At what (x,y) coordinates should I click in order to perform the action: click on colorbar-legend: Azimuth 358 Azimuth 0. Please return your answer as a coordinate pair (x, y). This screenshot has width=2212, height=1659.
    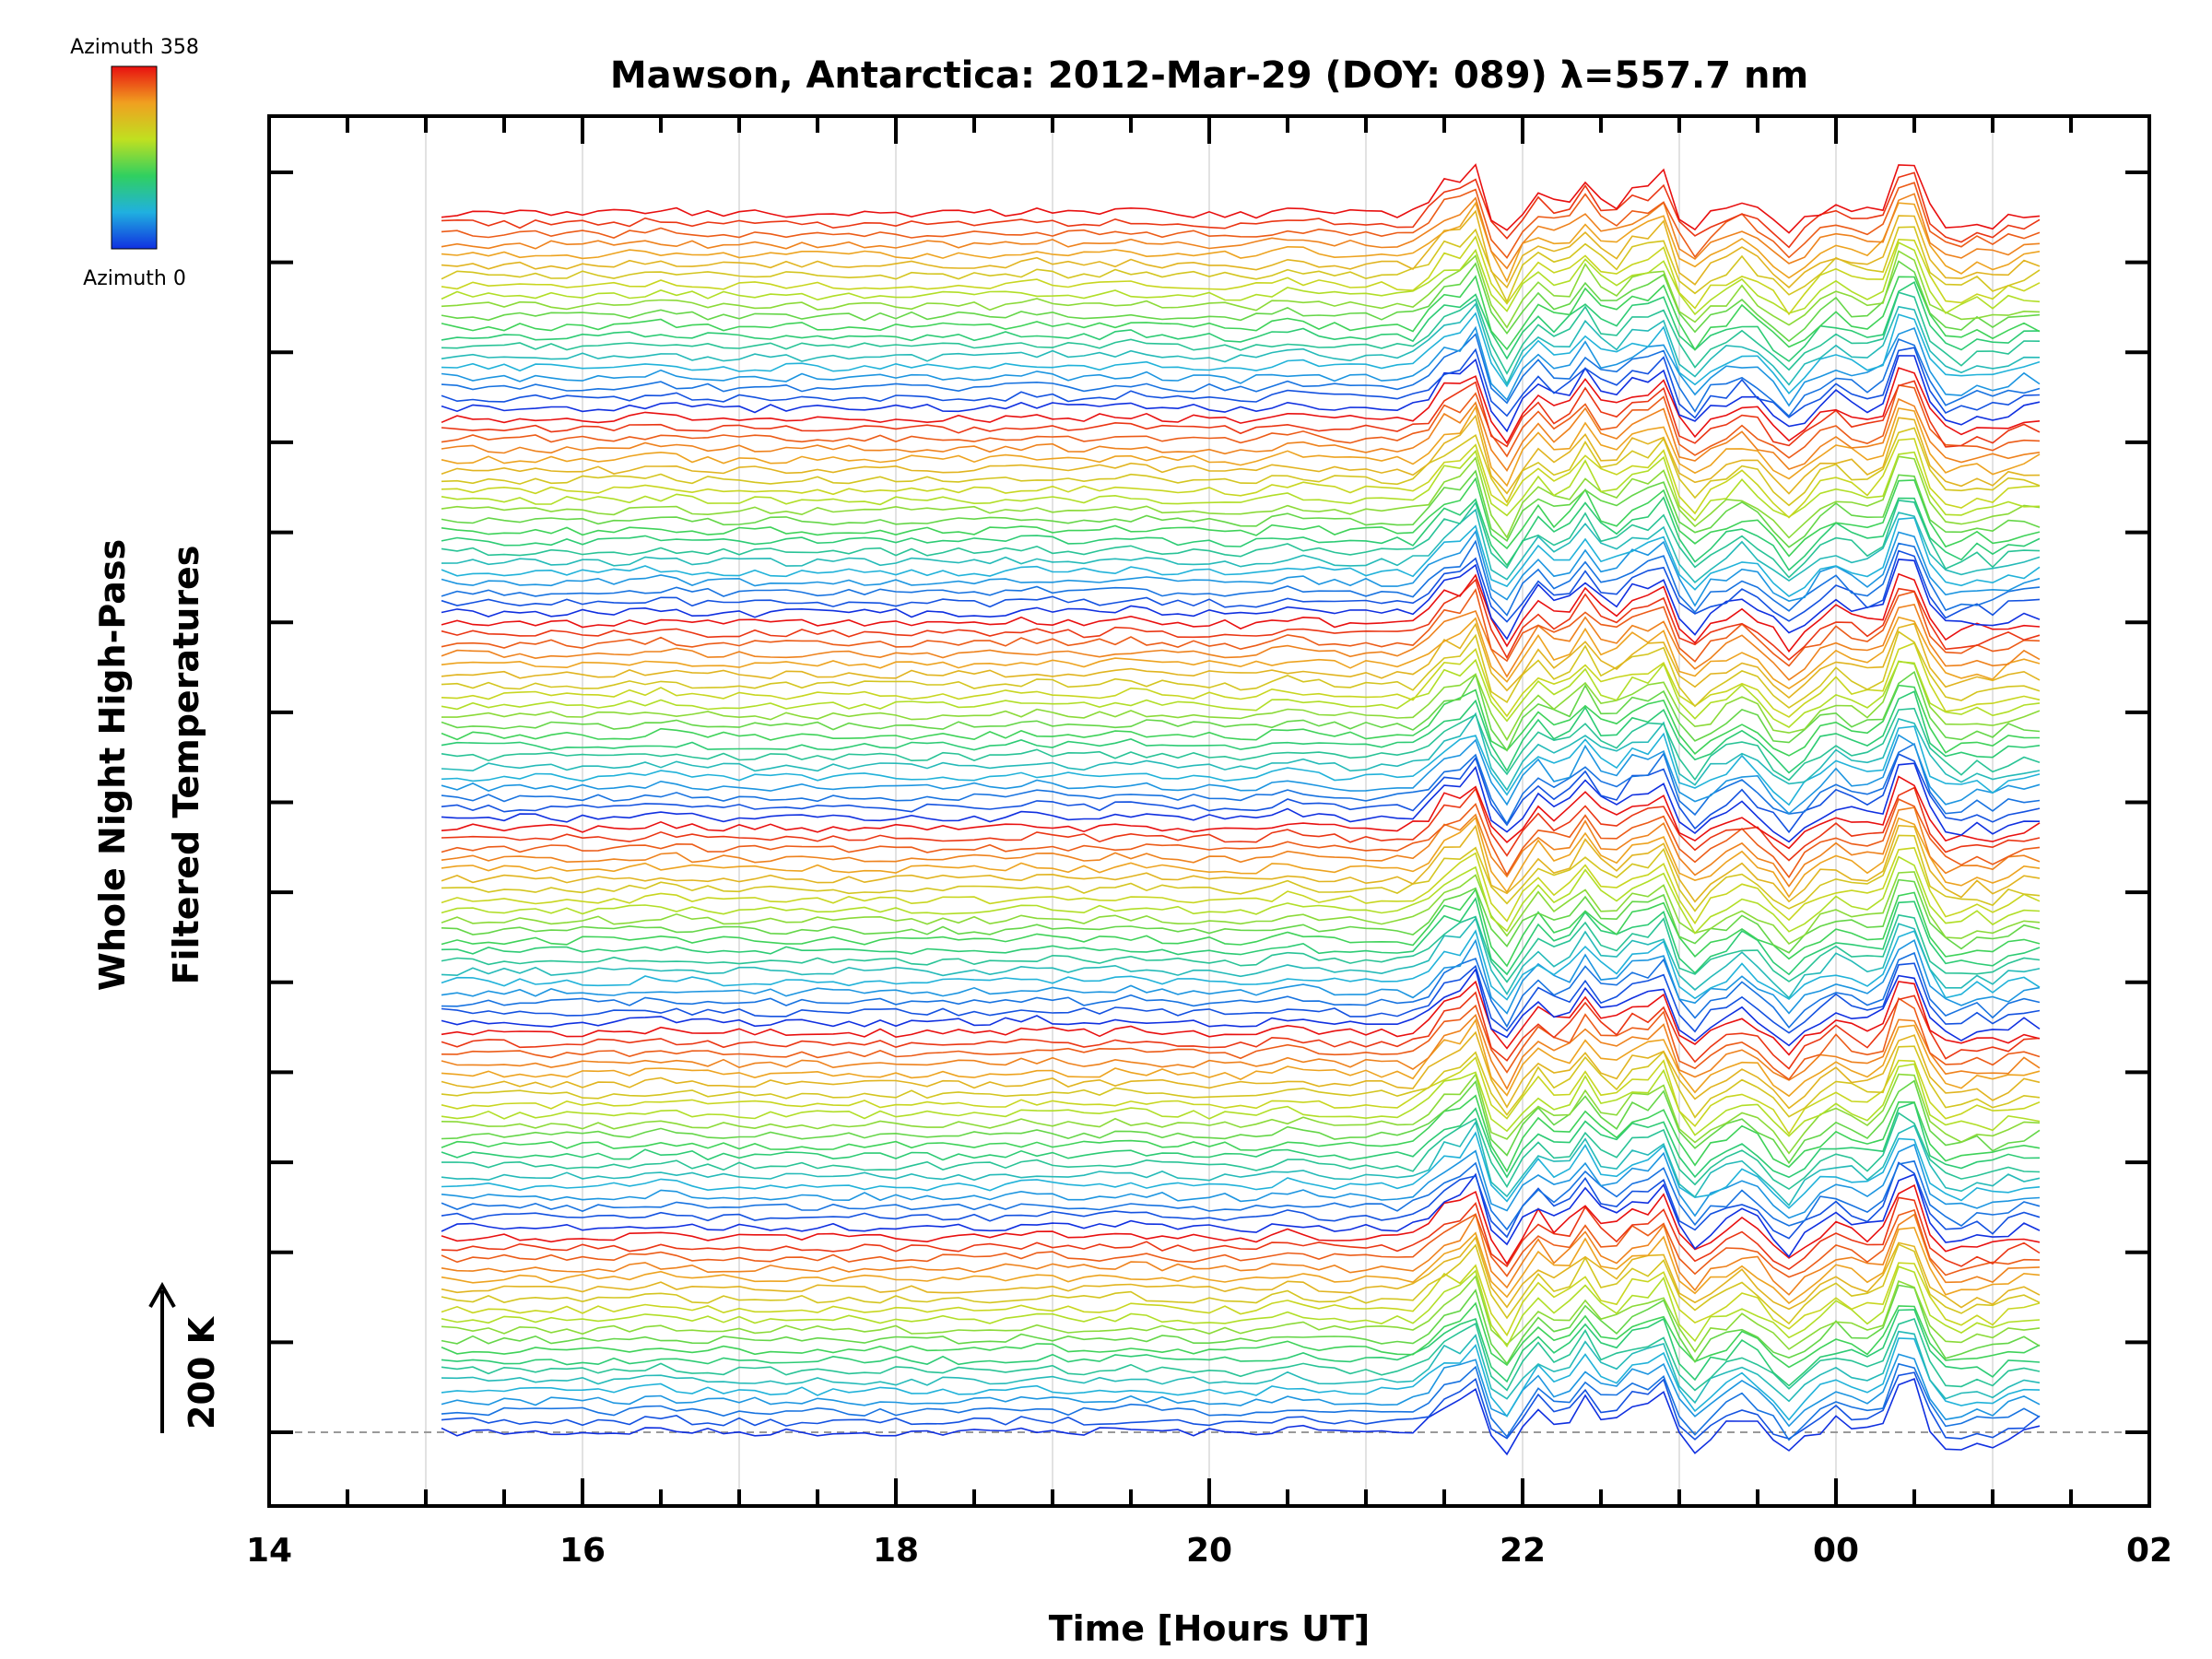
    Looking at the image, I should click on (134, 163).